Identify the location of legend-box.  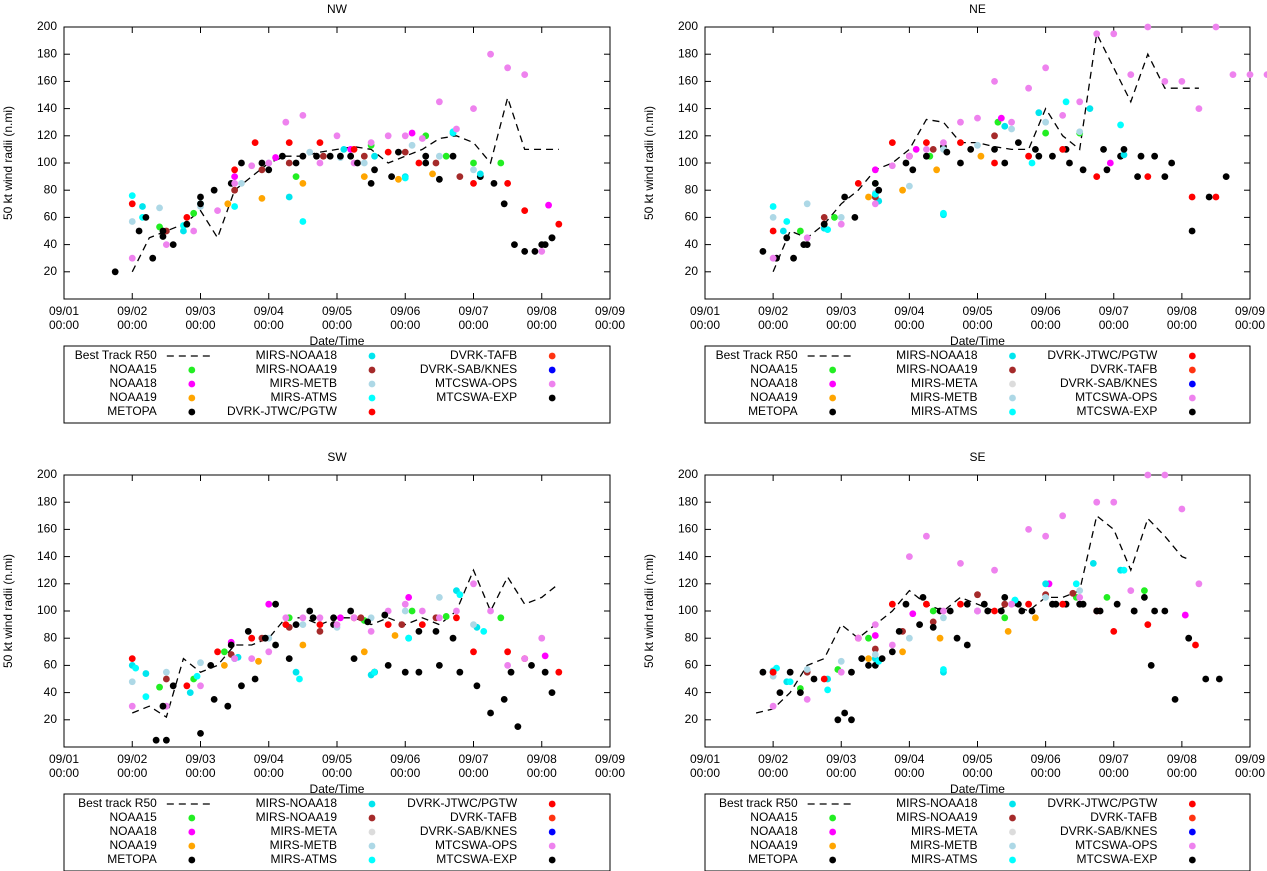
(337, 832).